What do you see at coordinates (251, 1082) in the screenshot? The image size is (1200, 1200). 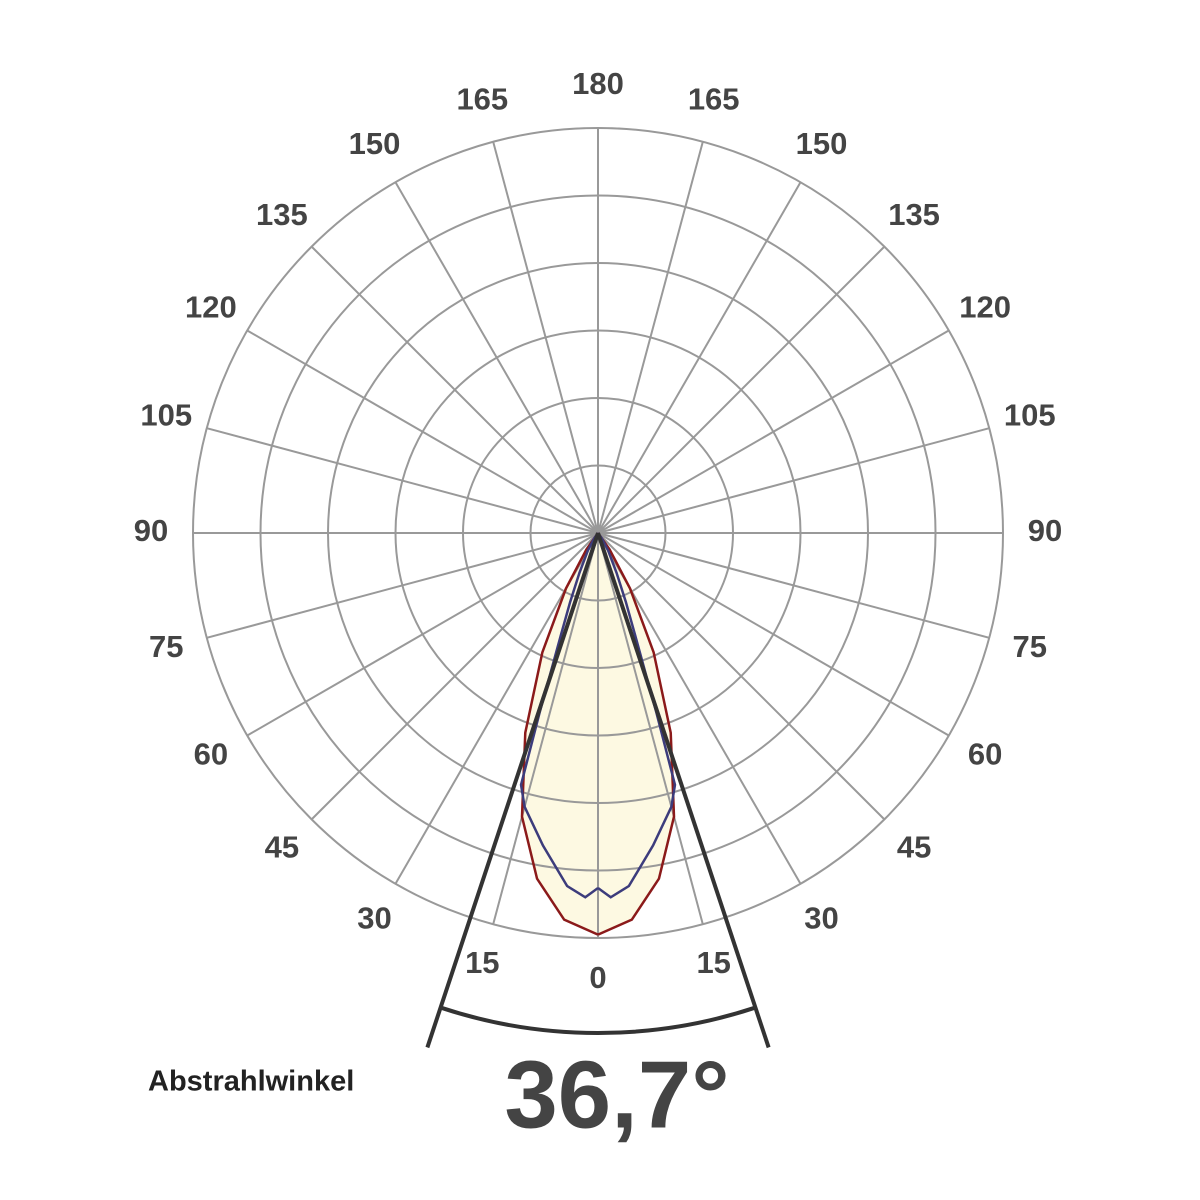 I see `beam-angle-label: Abstrahlwinkel` at bounding box center [251, 1082].